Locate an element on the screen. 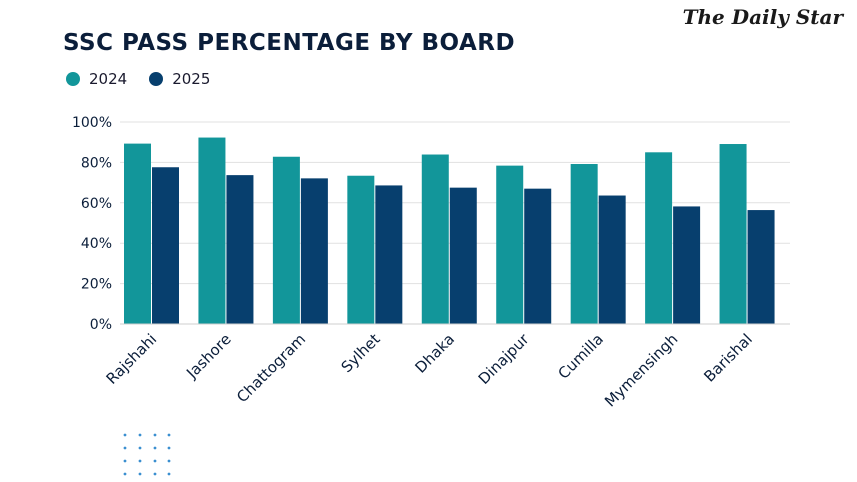  bar-2024-chattogram is located at coordinates (286, 240).